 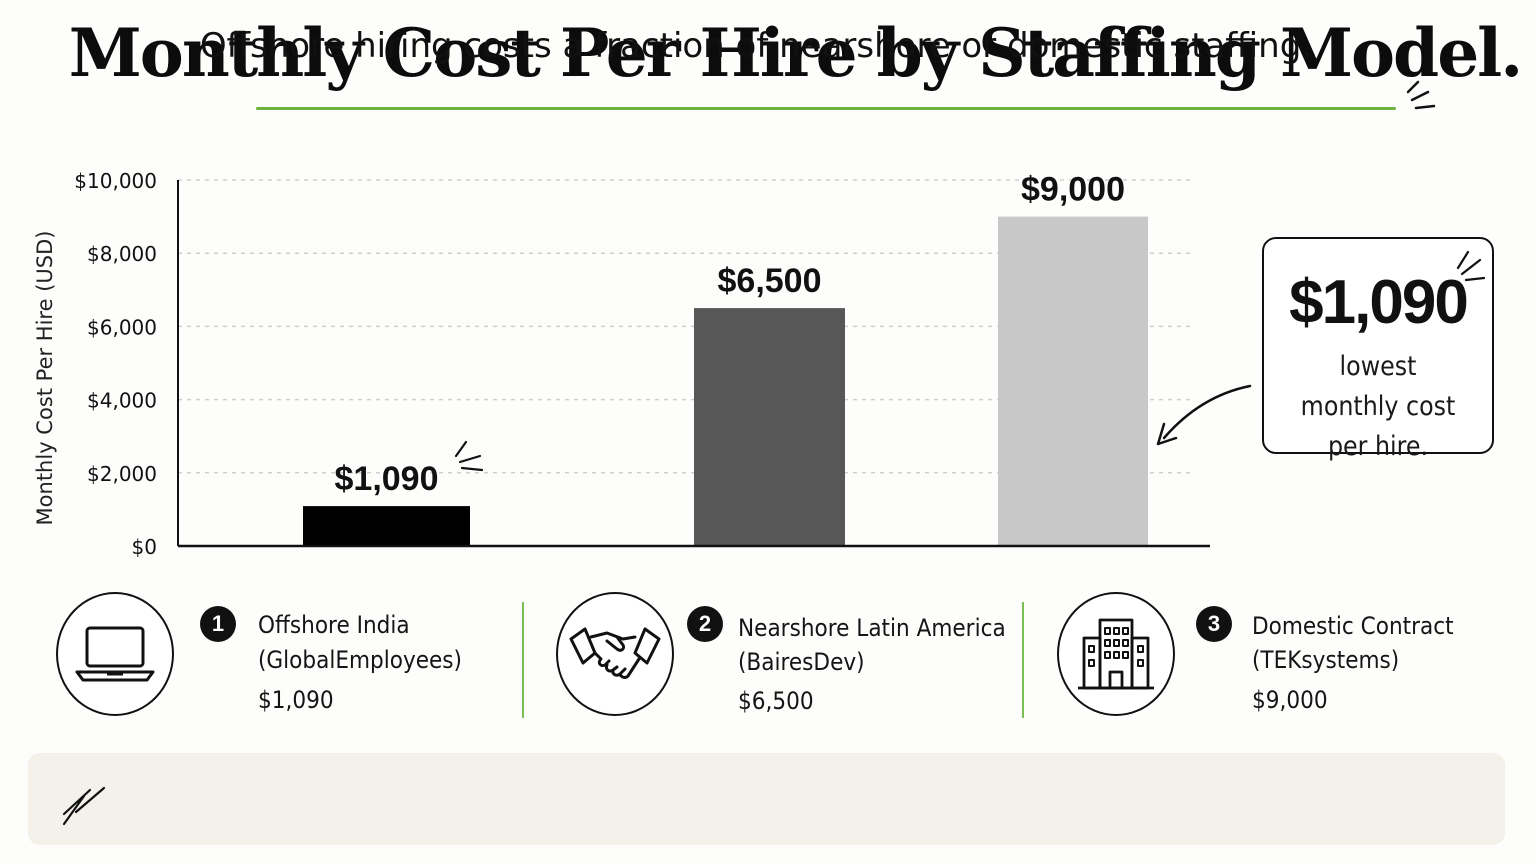 What do you see at coordinates (115, 181) in the screenshot?
I see `y-tick-label: $10,000` at bounding box center [115, 181].